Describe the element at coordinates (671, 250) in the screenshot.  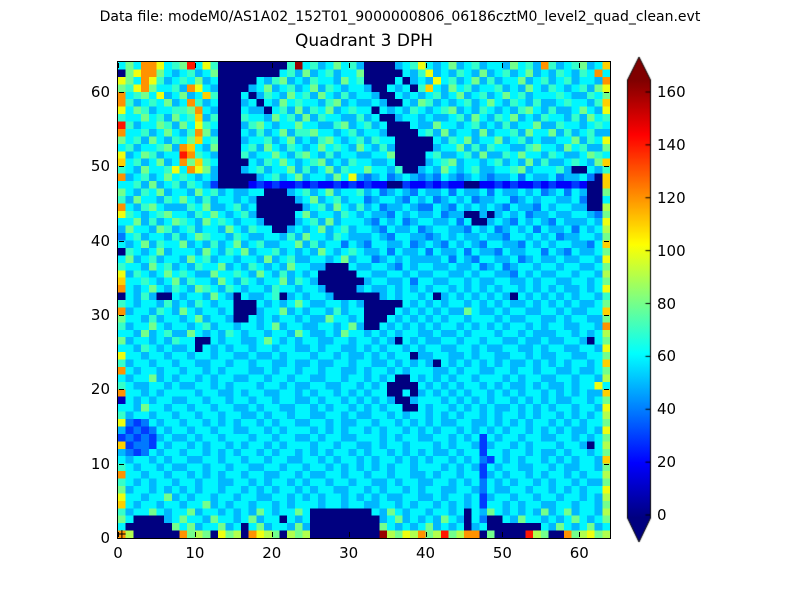
I see `colorbar-tick-label: 100` at that location.